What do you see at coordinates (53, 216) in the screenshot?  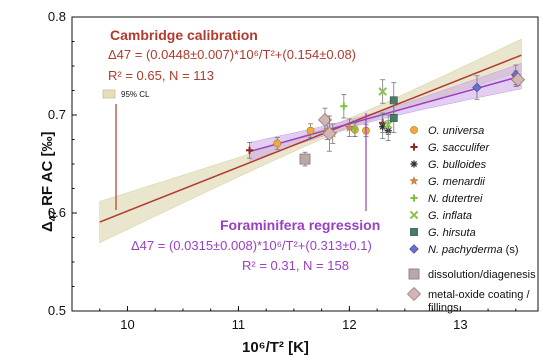 I see `y-axis-title-sub: 47` at bounding box center [53, 216].